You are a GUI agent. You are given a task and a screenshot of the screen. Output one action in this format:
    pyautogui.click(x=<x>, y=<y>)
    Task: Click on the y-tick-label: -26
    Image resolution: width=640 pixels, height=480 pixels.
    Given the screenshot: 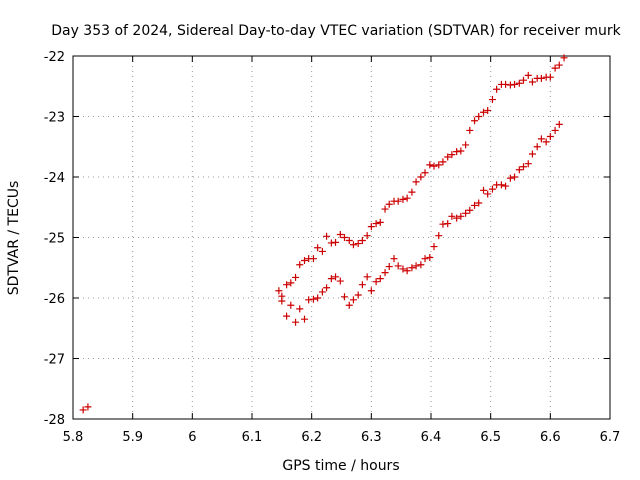 What is the action you would take?
    pyautogui.click(x=54, y=299)
    